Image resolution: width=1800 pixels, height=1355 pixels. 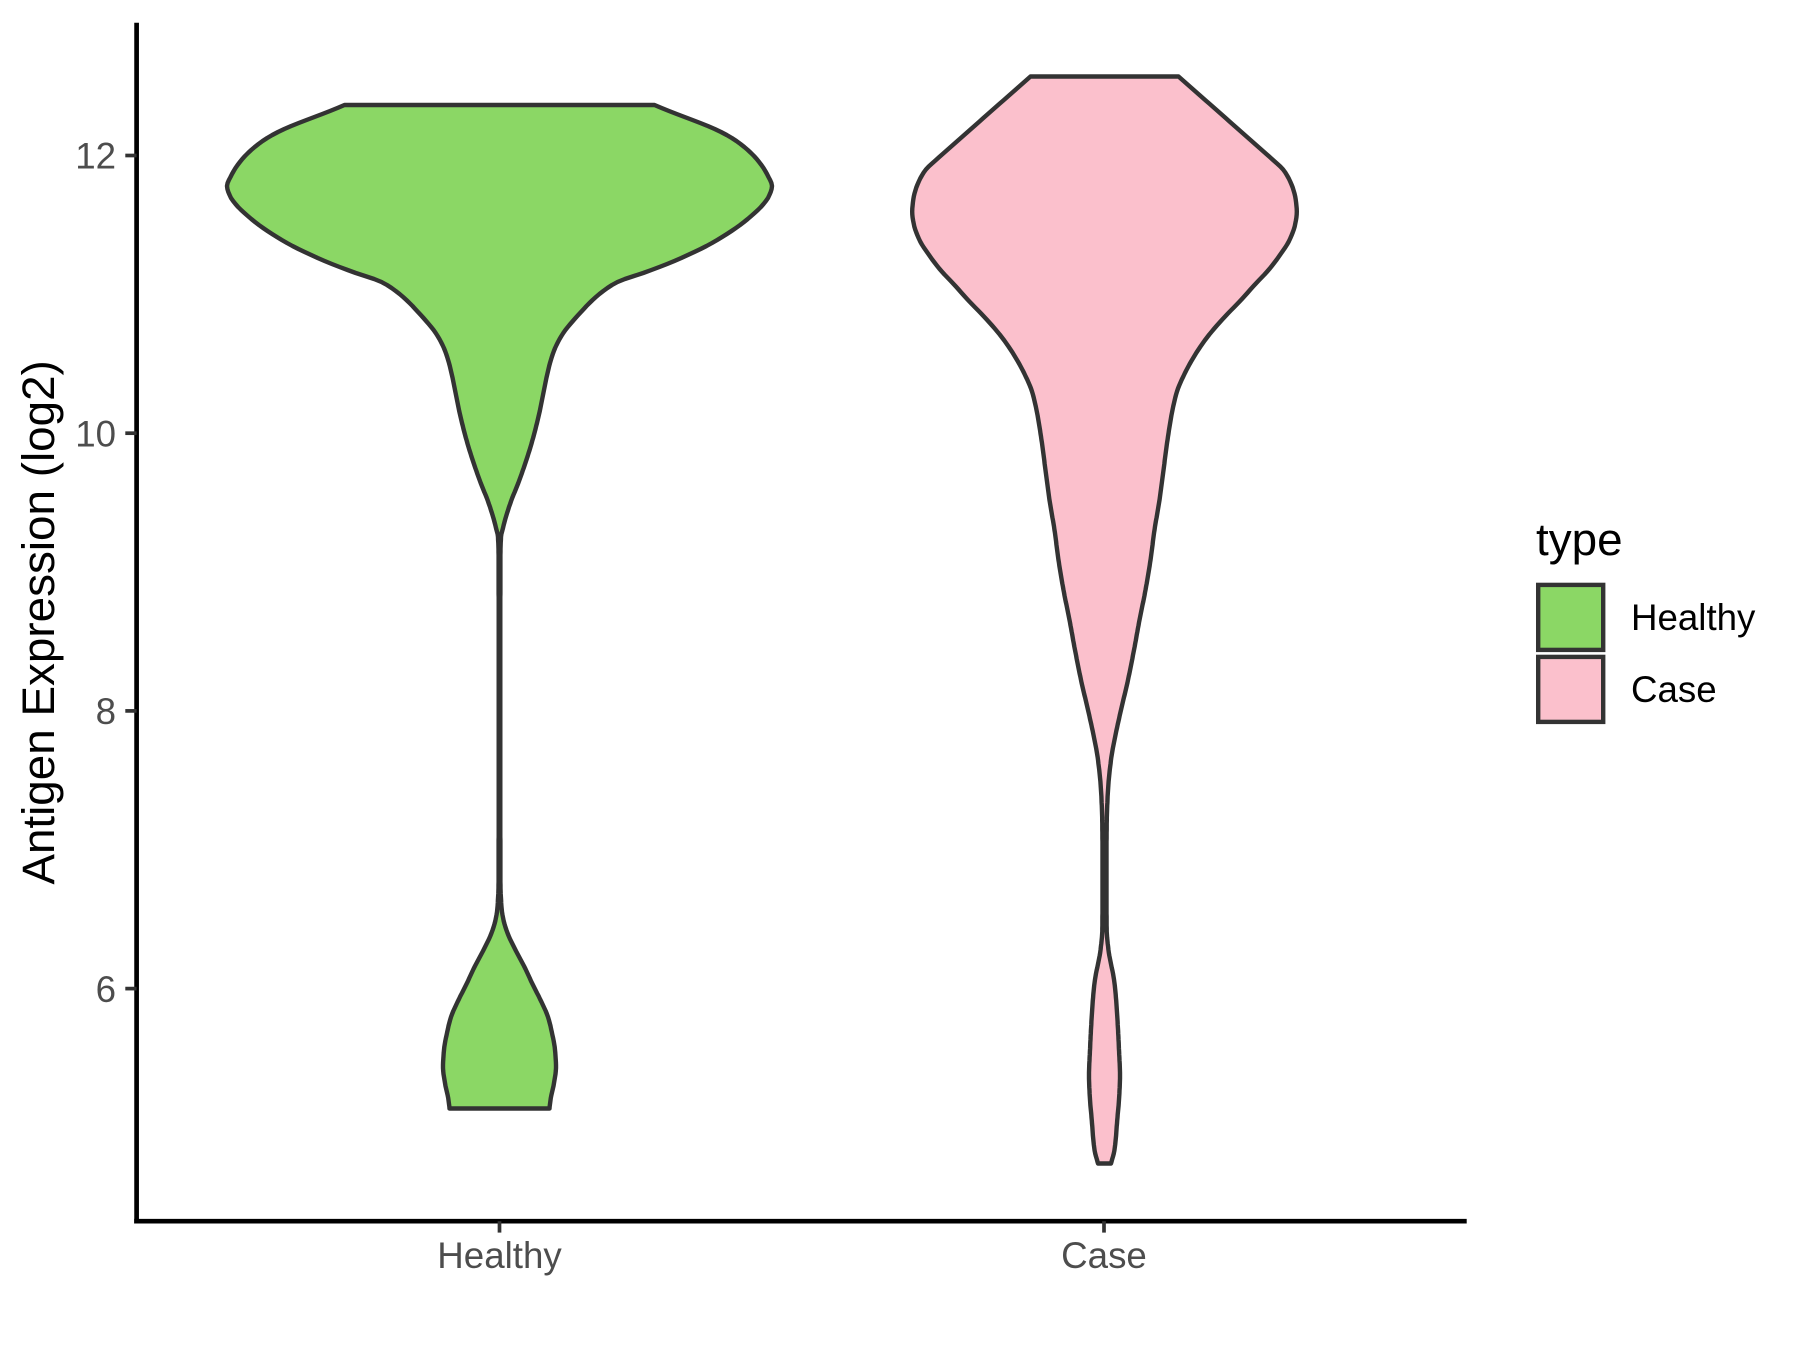 I want to click on svg-text: 8, so click(x=106, y=711).